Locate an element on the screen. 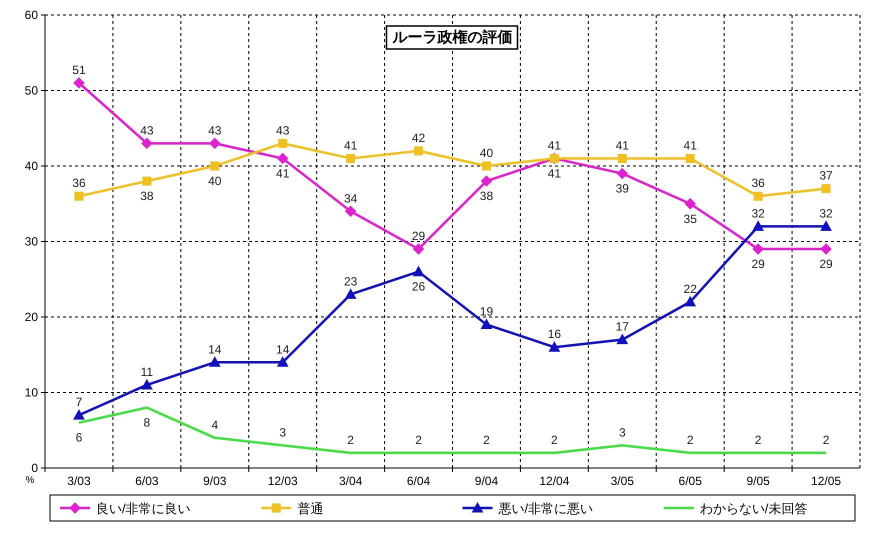  data-label: 26 is located at coordinates (419, 287).